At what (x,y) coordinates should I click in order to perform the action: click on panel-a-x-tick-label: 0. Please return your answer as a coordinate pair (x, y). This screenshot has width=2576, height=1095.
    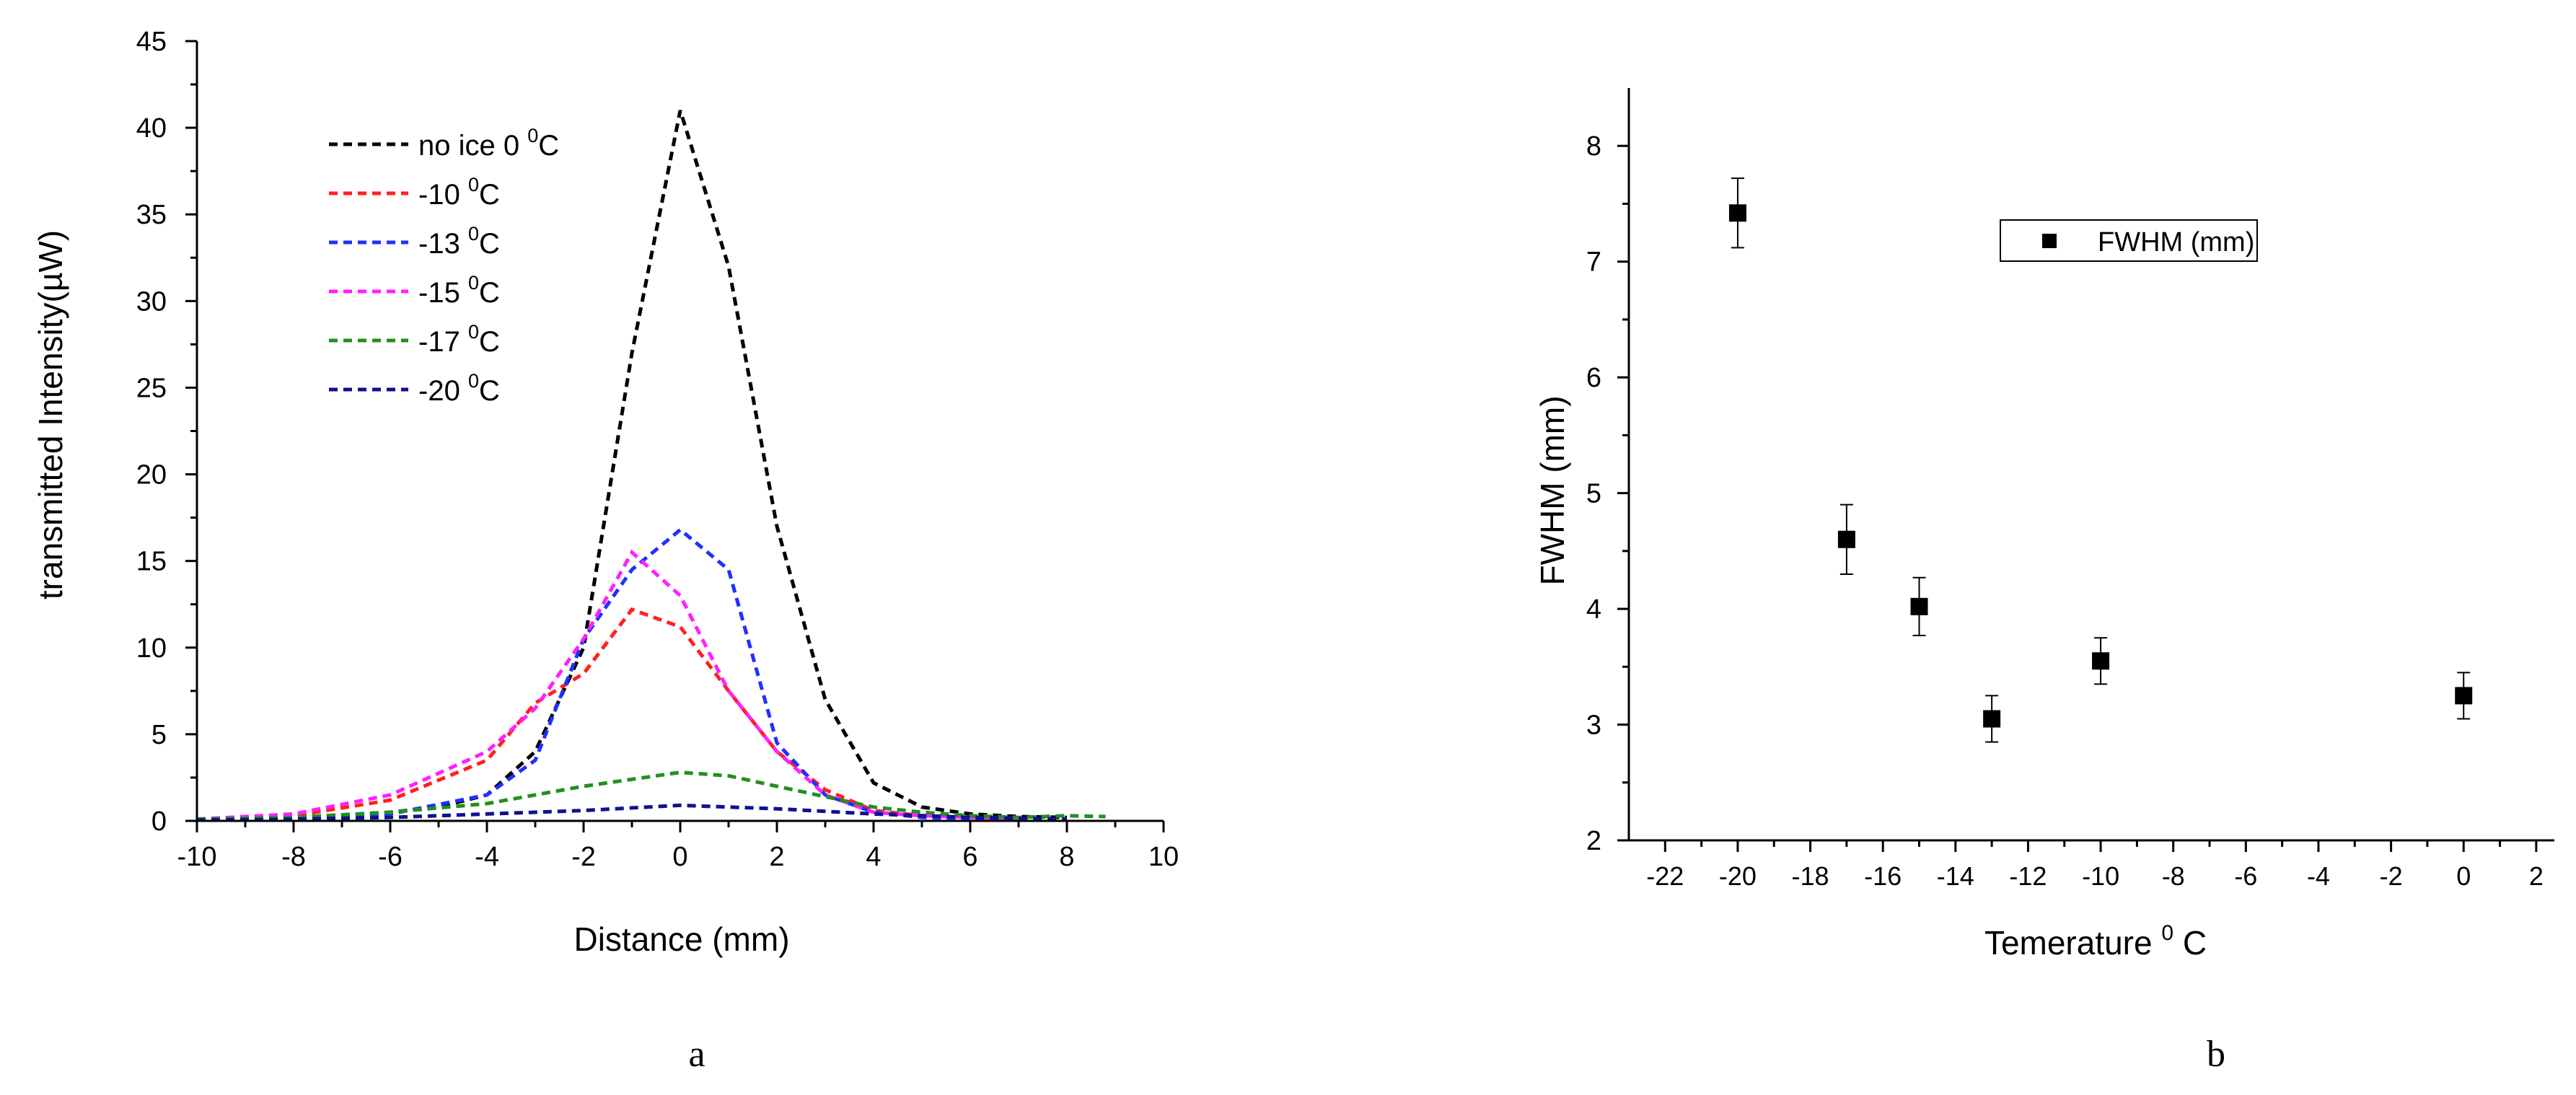
    Looking at the image, I should click on (679, 857).